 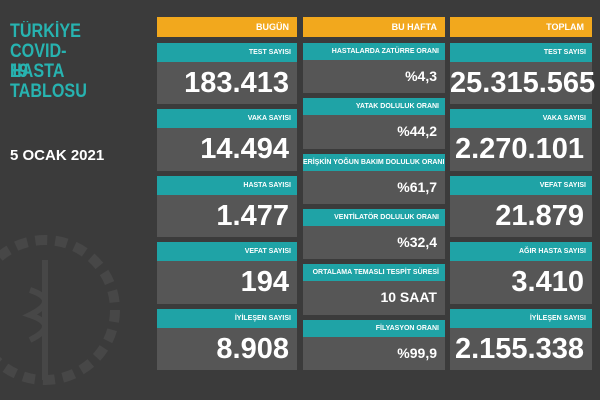 I want to click on title-line: HASTA, so click(x=37, y=71).